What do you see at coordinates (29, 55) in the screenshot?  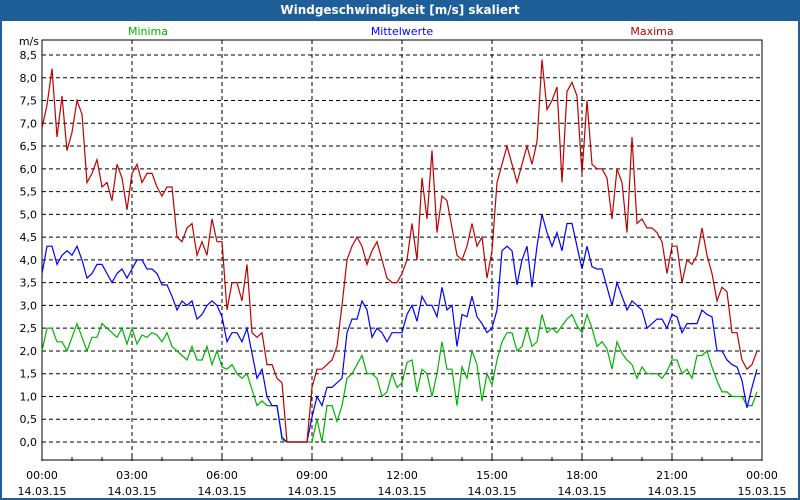 I see `y-tick-label: 8,5` at bounding box center [29, 55].